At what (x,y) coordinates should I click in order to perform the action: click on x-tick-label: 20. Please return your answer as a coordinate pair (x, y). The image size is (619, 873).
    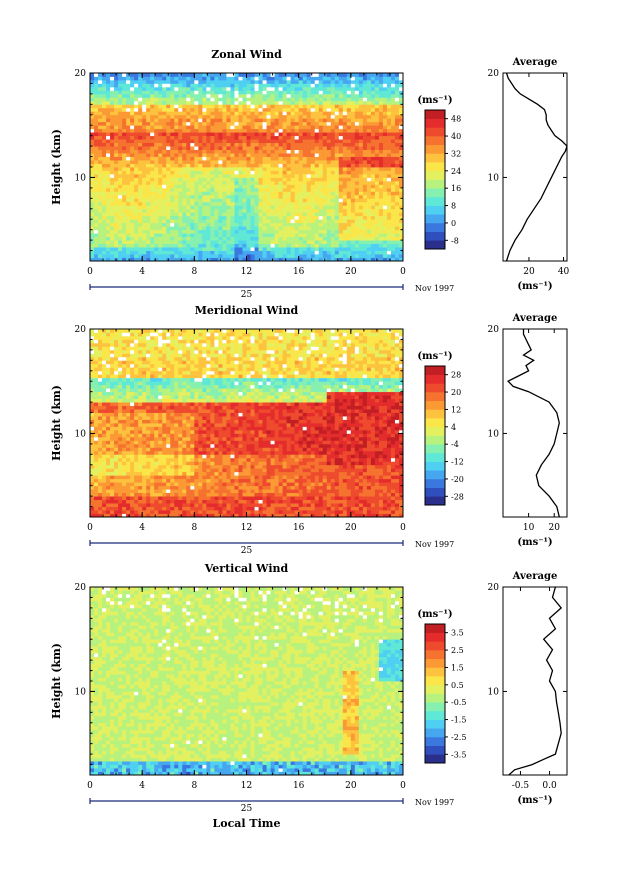
    Looking at the image, I should click on (351, 272).